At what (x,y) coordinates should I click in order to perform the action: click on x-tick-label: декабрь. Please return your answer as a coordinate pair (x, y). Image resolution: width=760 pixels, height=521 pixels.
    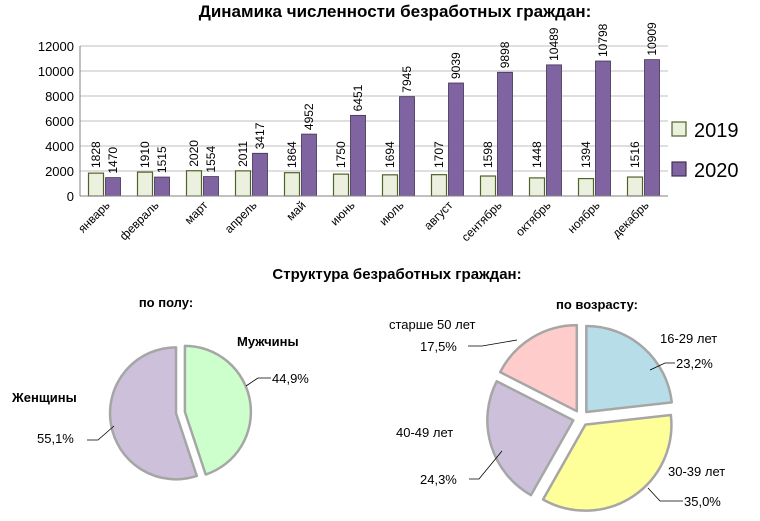
    Looking at the image, I should click on (630, 219).